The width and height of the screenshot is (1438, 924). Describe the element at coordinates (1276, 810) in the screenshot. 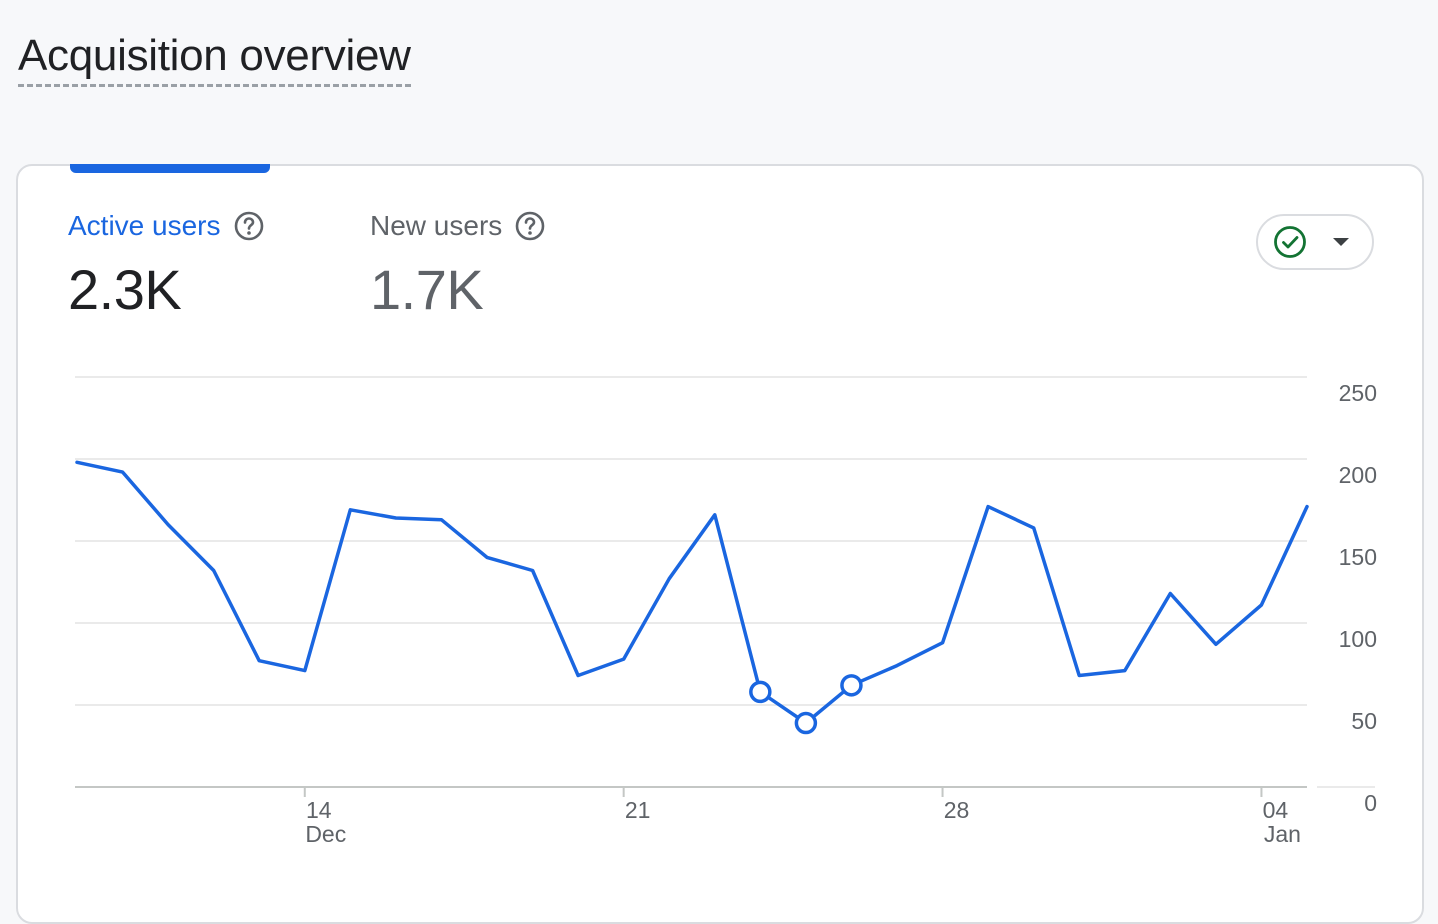

I see `x-tick-label: 04` at that location.